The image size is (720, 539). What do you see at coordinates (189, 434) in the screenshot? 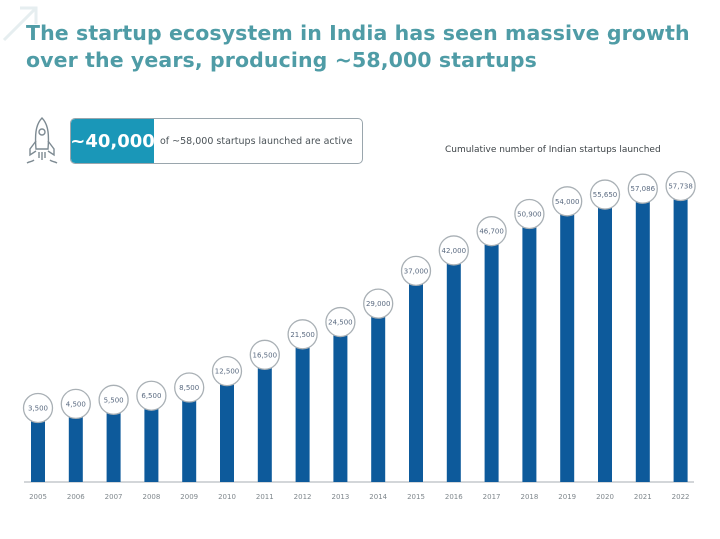
I see `bar-2009` at bounding box center [189, 434].